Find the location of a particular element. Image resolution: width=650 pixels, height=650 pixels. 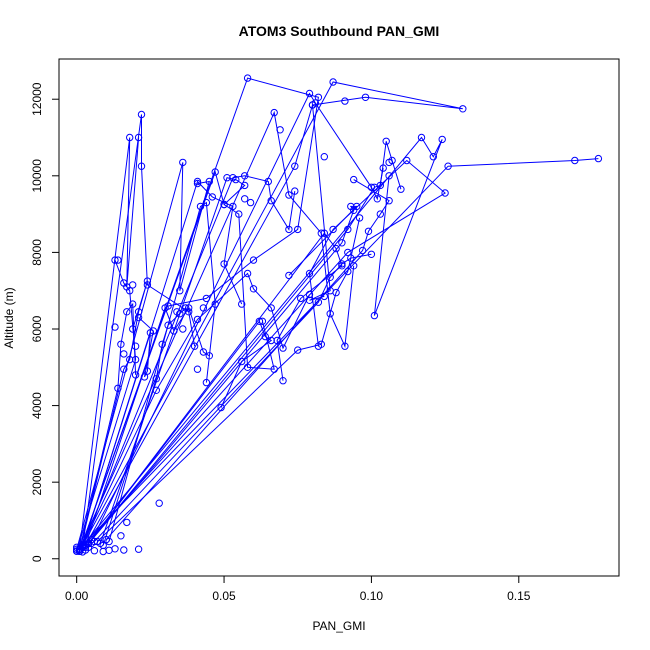

y-tick-label: 12000 is located at coordinates (37, 99).